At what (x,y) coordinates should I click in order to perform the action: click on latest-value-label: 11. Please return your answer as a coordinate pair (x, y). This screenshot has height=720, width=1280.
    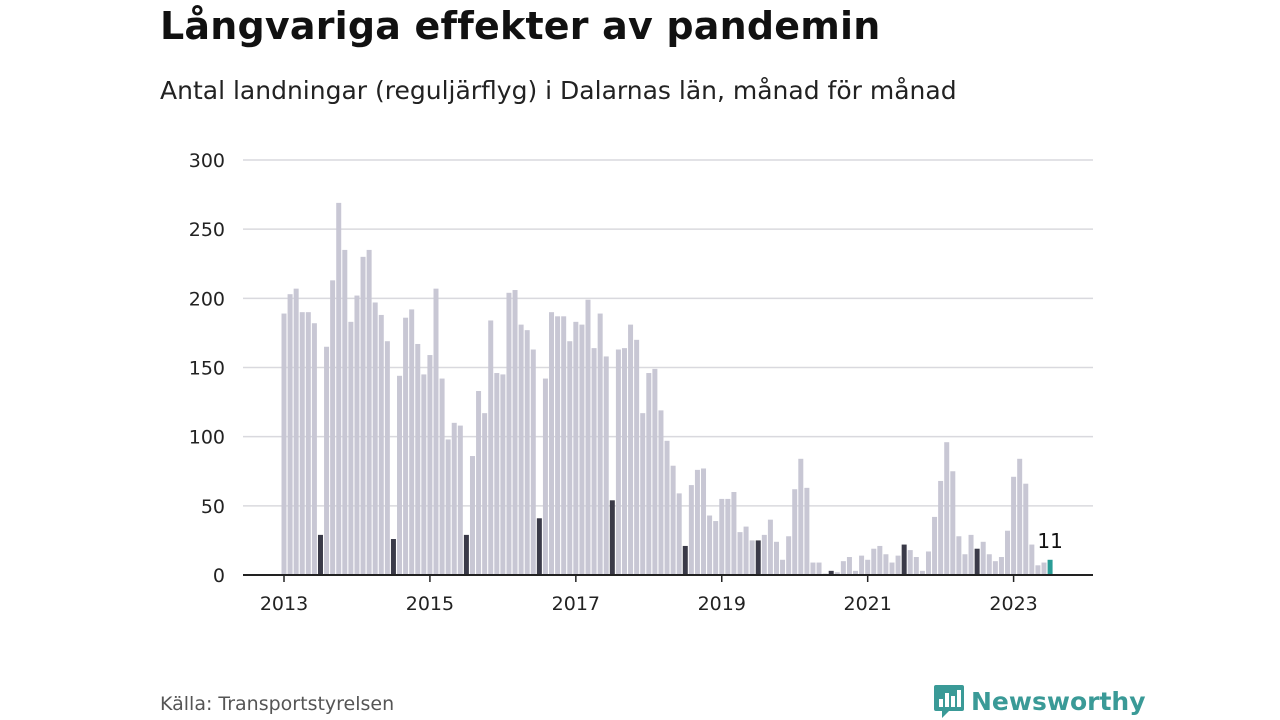
    Looking at the image, I should click on (1049, 541).